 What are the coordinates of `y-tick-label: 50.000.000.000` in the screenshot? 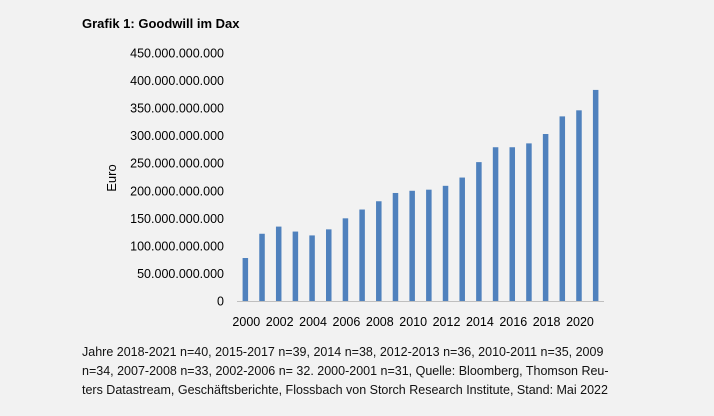 It's located at (180, 274).